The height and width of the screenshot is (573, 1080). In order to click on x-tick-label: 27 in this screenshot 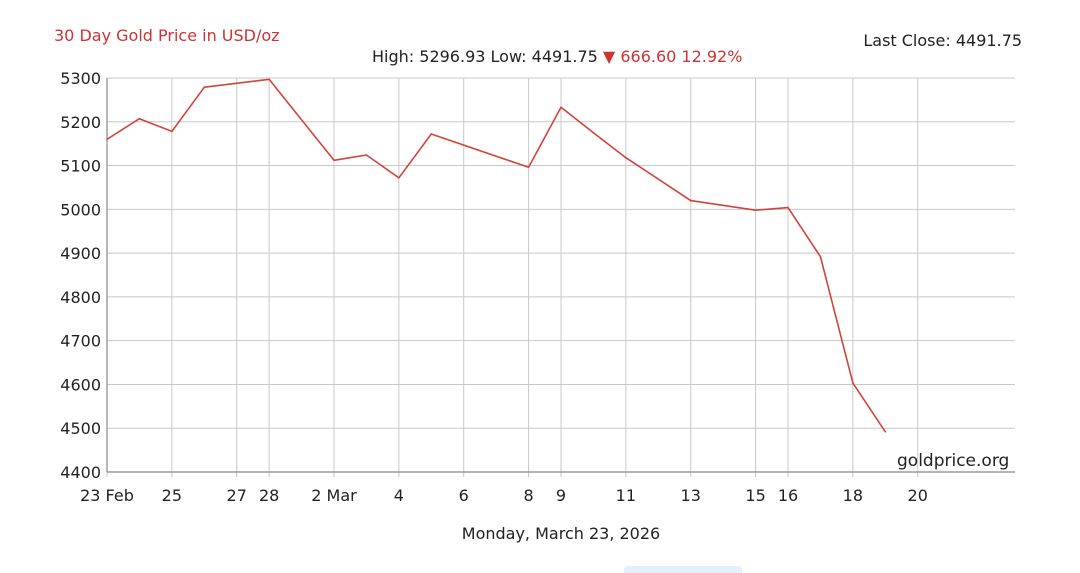, I will do `click(237, 495)`.